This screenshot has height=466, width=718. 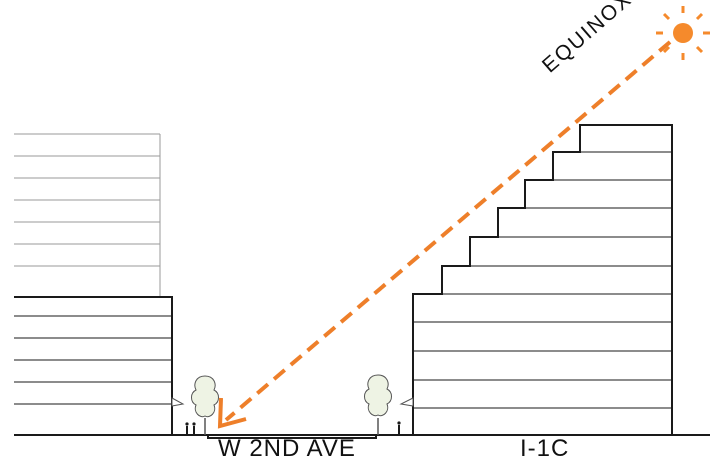 What do you see at coordinates (545, 448) in the screenshot?
I see `zone-label: I-1C` at bounding box center [545, 448].